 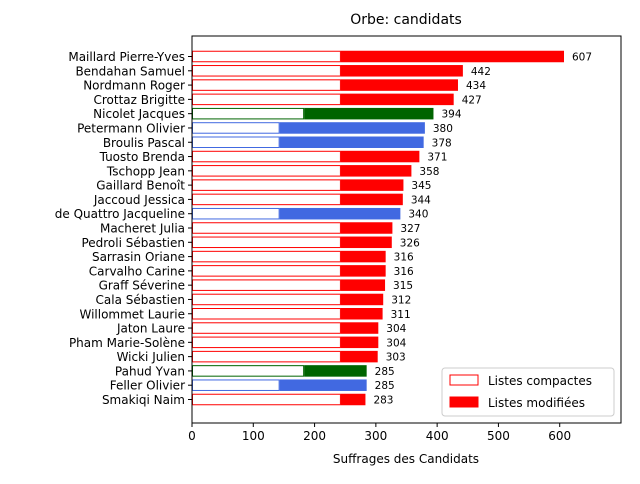 I want to click on x-tick-label: 300, so click(x=375, y=436).